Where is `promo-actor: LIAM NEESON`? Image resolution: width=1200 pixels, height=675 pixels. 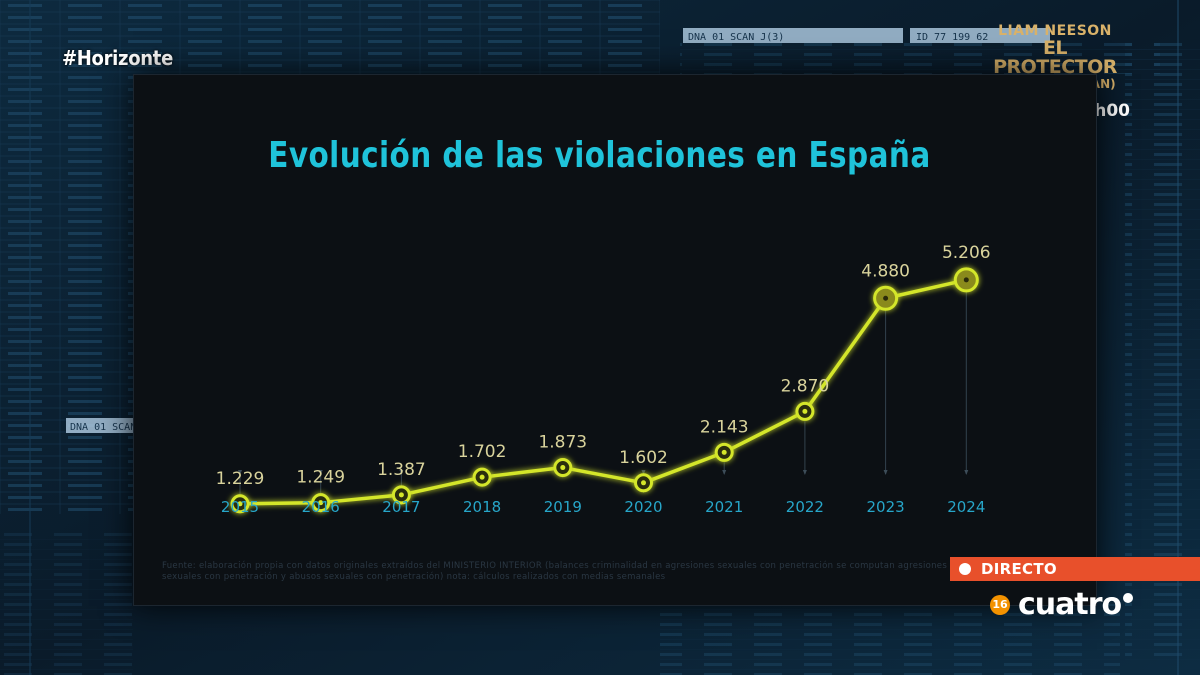 promo-actor: LIAM NEESON is located at coordinates (1055, 31).